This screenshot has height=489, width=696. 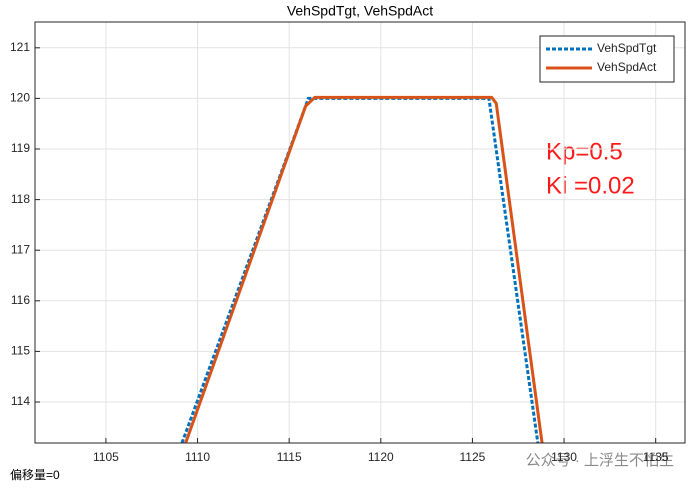 What do you see at coordinates (381, 457) in the screenshot?
I see `x-tick-label: 1120` at bounding box center [381, 457].